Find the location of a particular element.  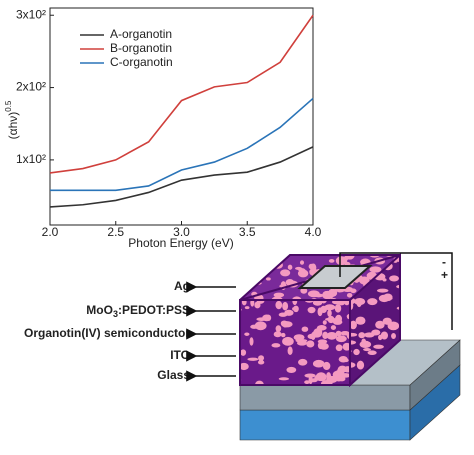

blobs is located at coordinates (295, 342).